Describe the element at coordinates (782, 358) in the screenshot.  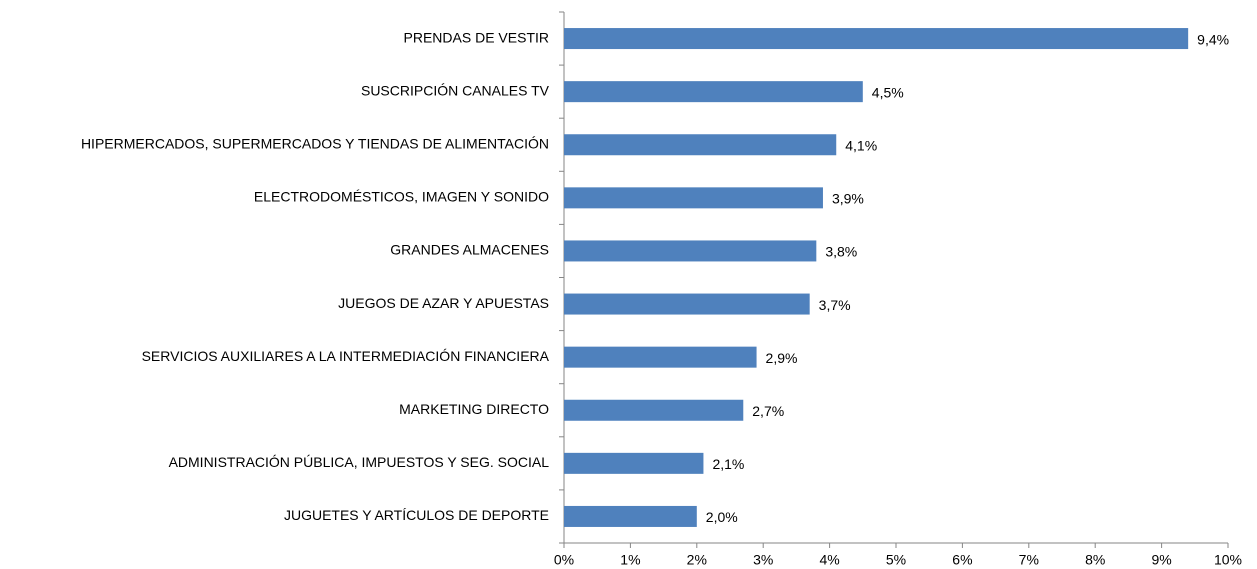
I see `value-label: 2,9%` at that location.